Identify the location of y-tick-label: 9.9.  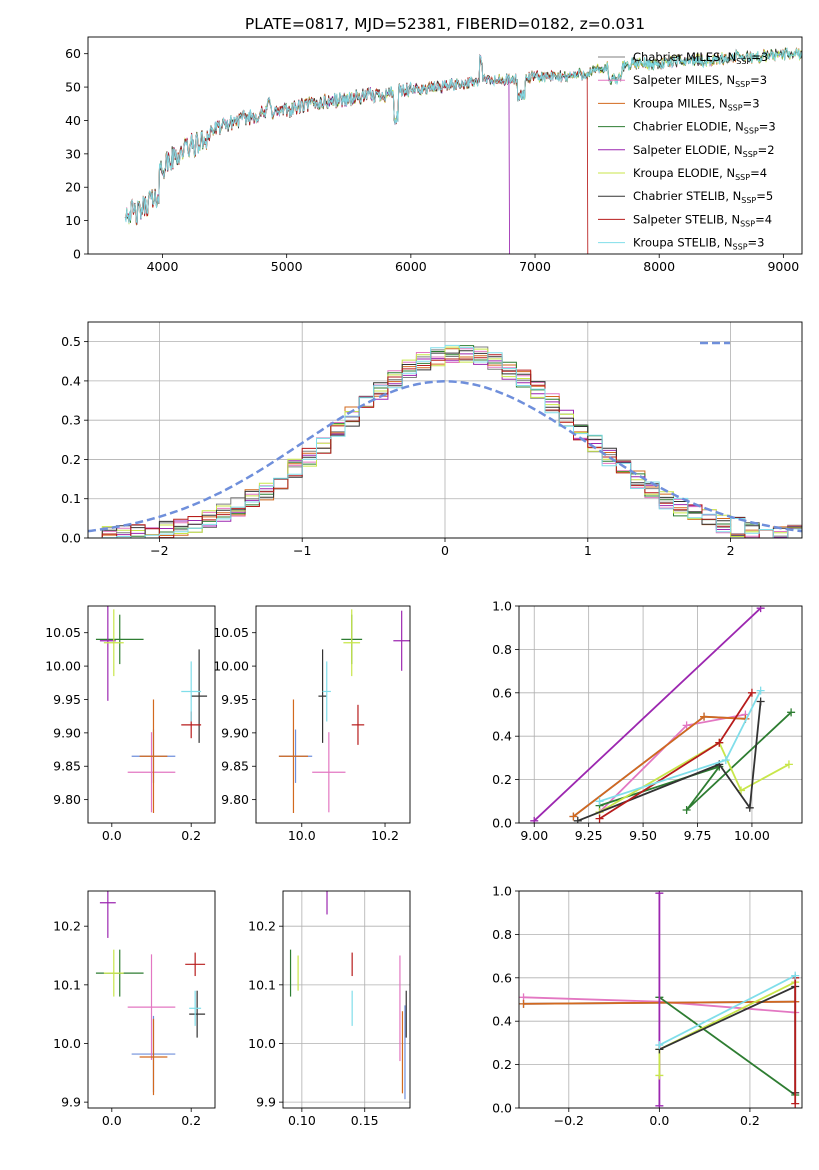
(266, 1102).